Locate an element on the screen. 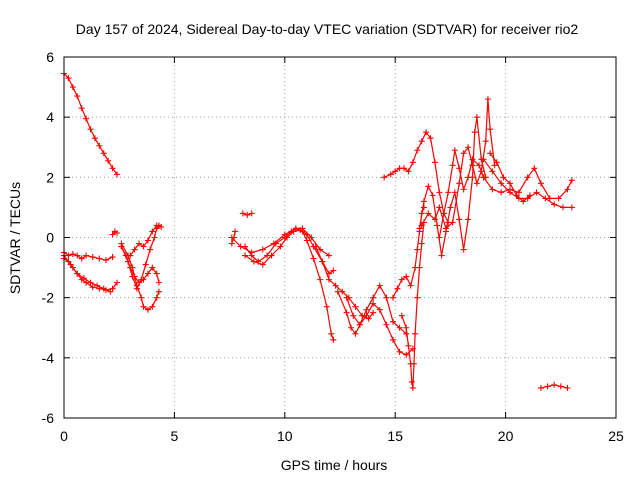  x-tick-label: 10 is located at coordinates (285, 436).